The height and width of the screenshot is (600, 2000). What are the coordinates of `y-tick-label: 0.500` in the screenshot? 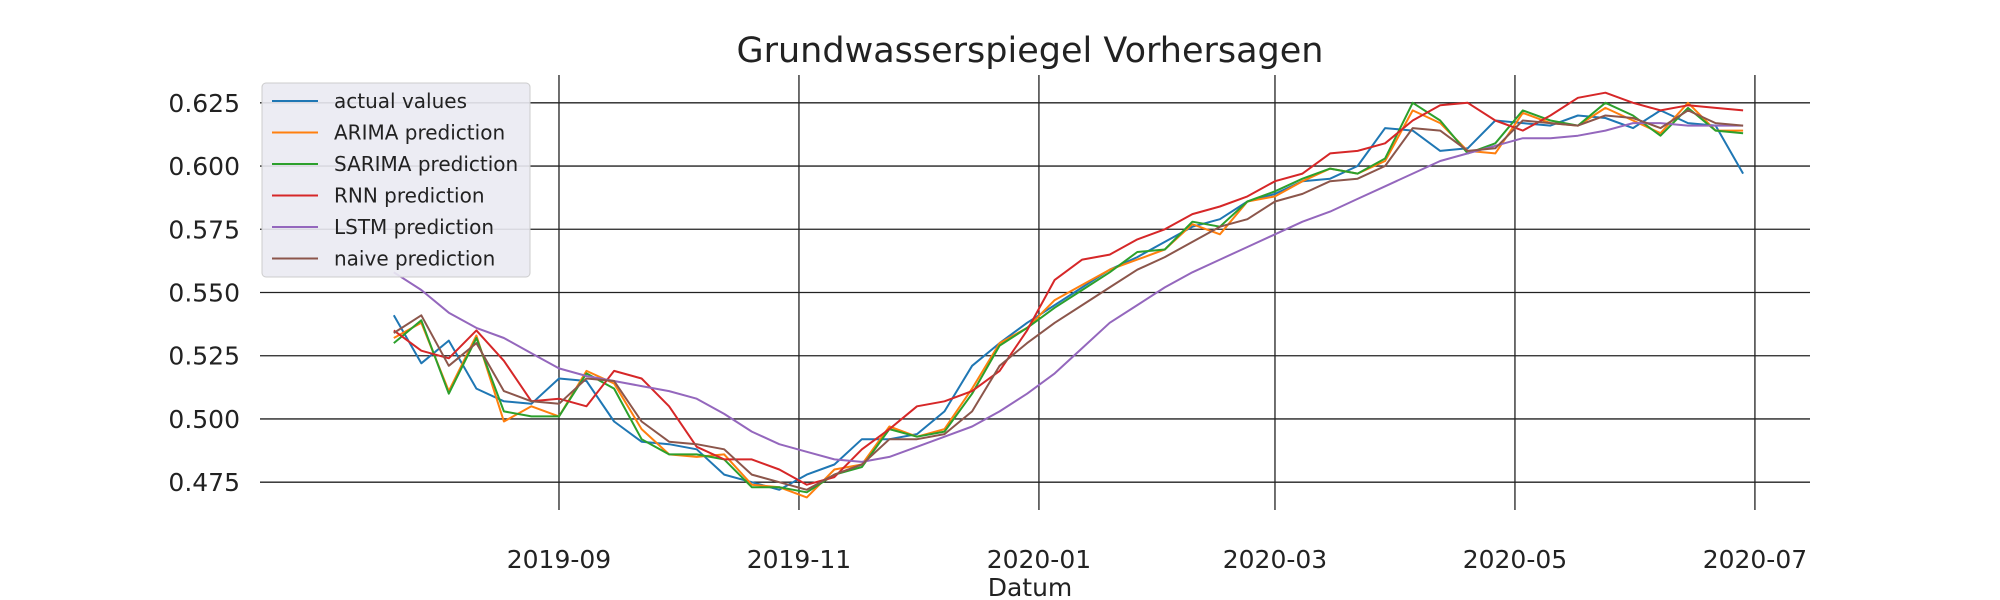 It's located at (204, 419).